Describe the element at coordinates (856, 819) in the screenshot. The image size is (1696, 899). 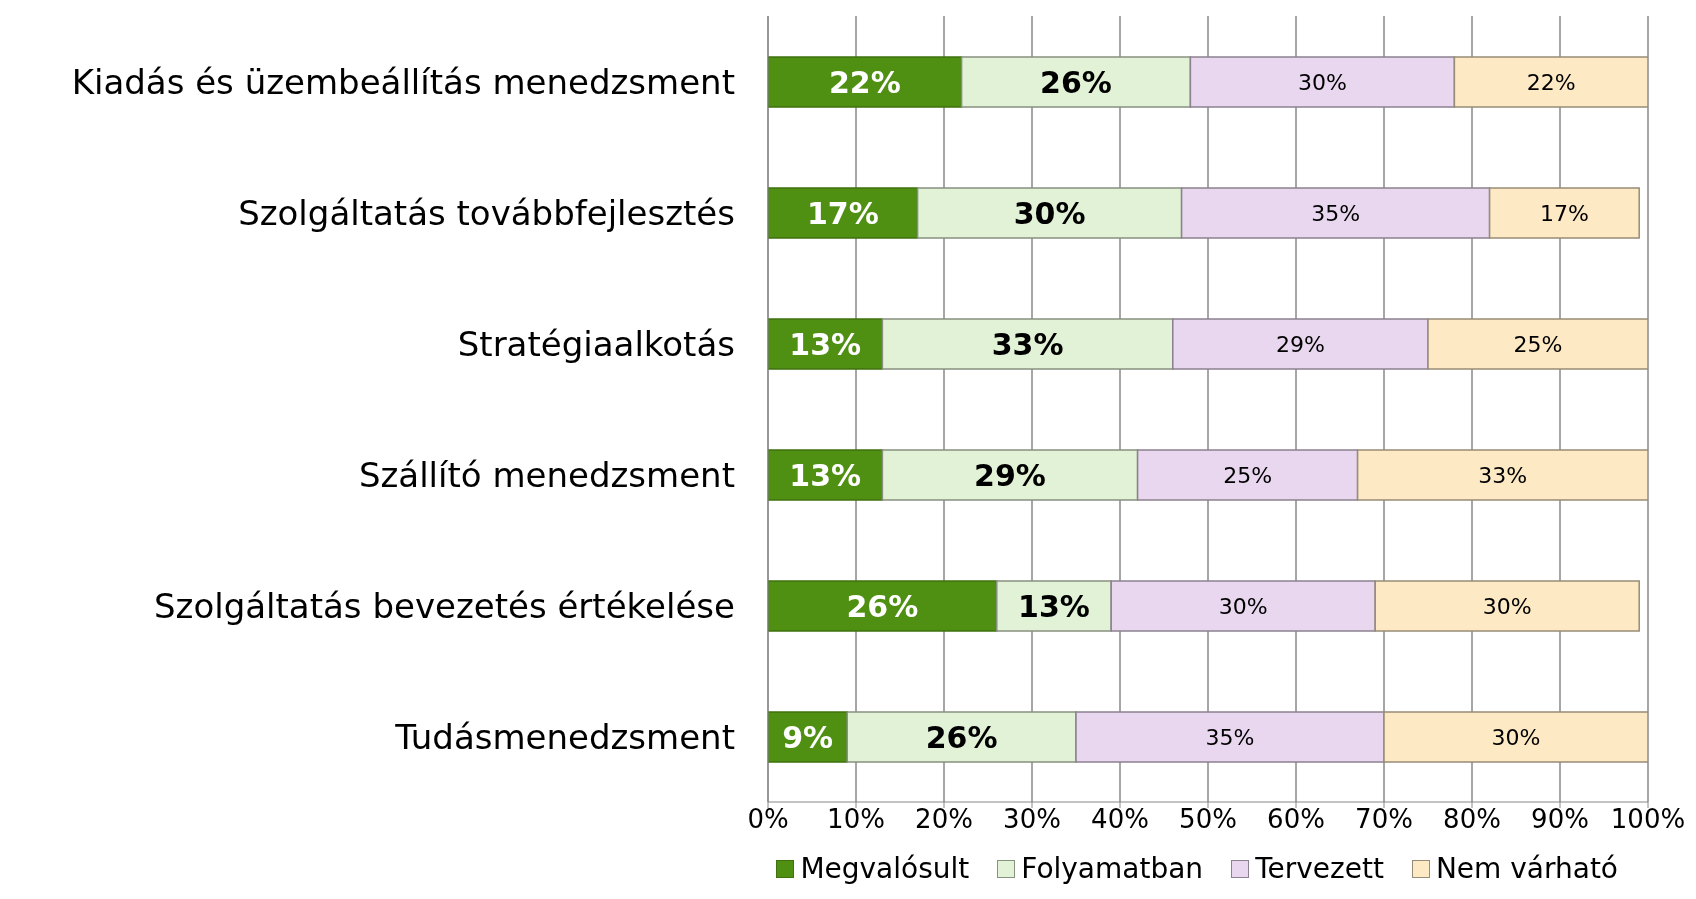
I see `x-tick-label: 10%` at that location.